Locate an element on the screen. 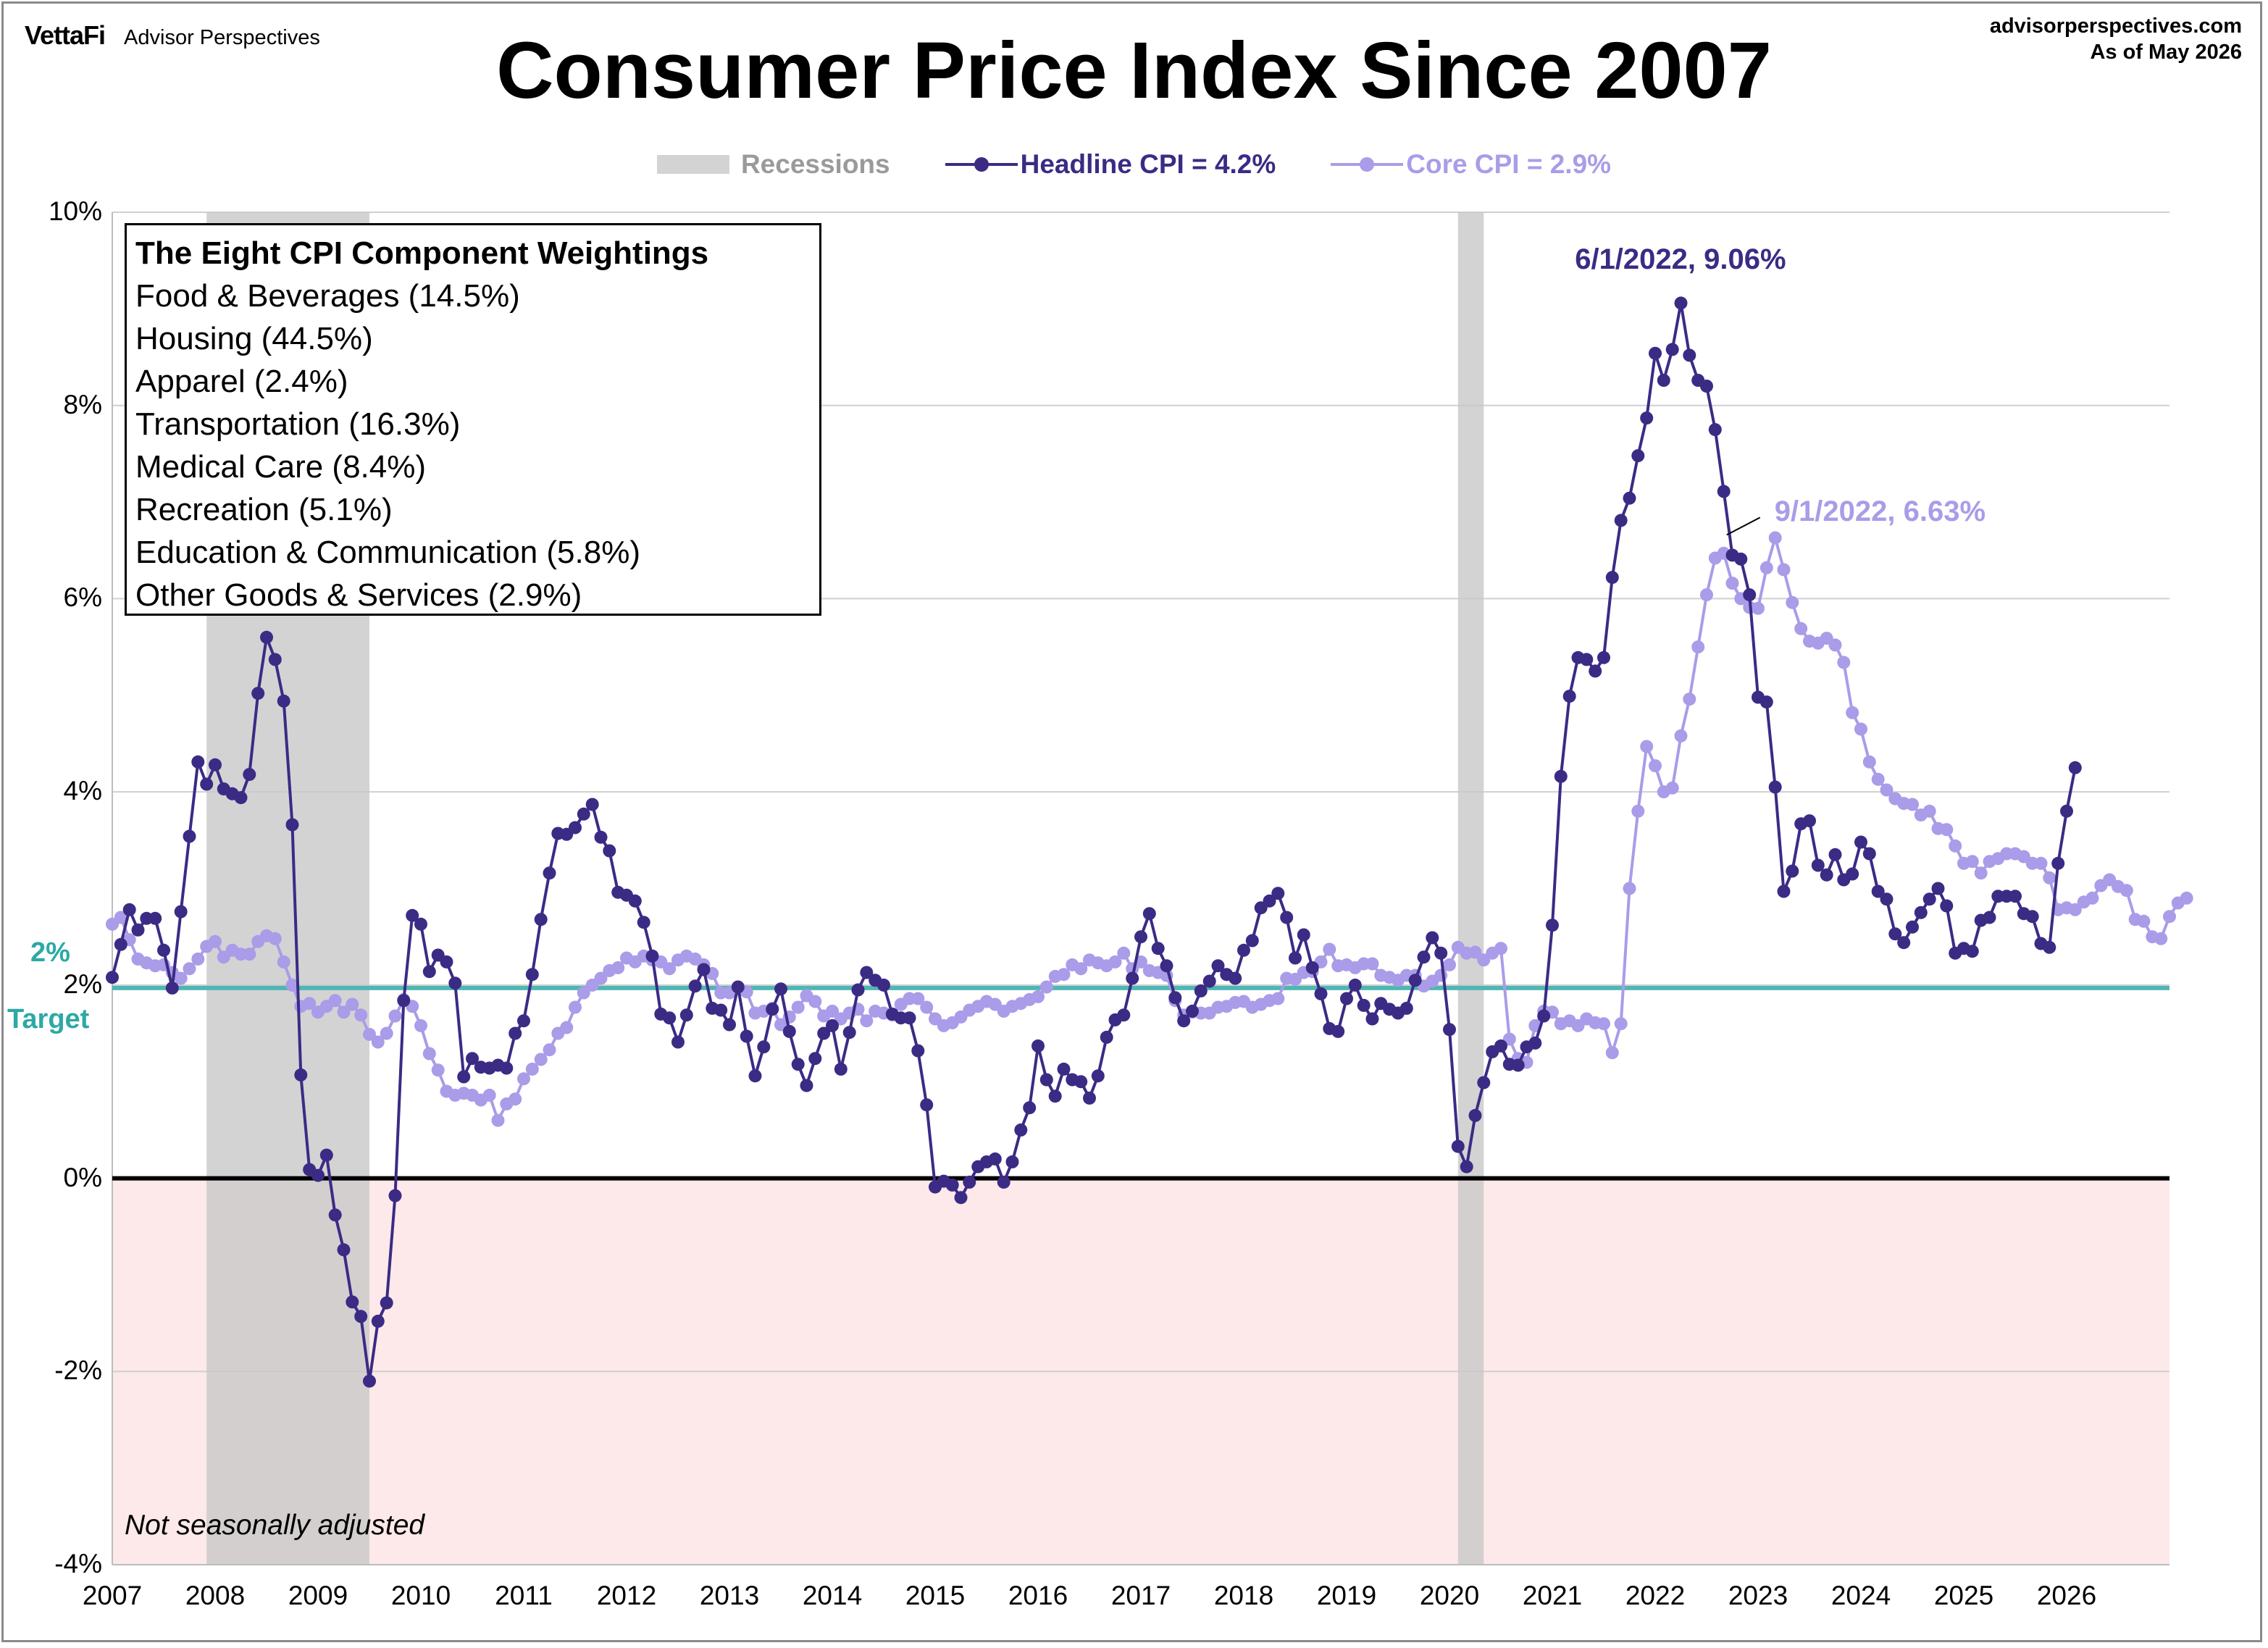 This screenshot has width=2268, height=1648. weights-item: Apparel (2.4%) is located at coordinates (242, 381).